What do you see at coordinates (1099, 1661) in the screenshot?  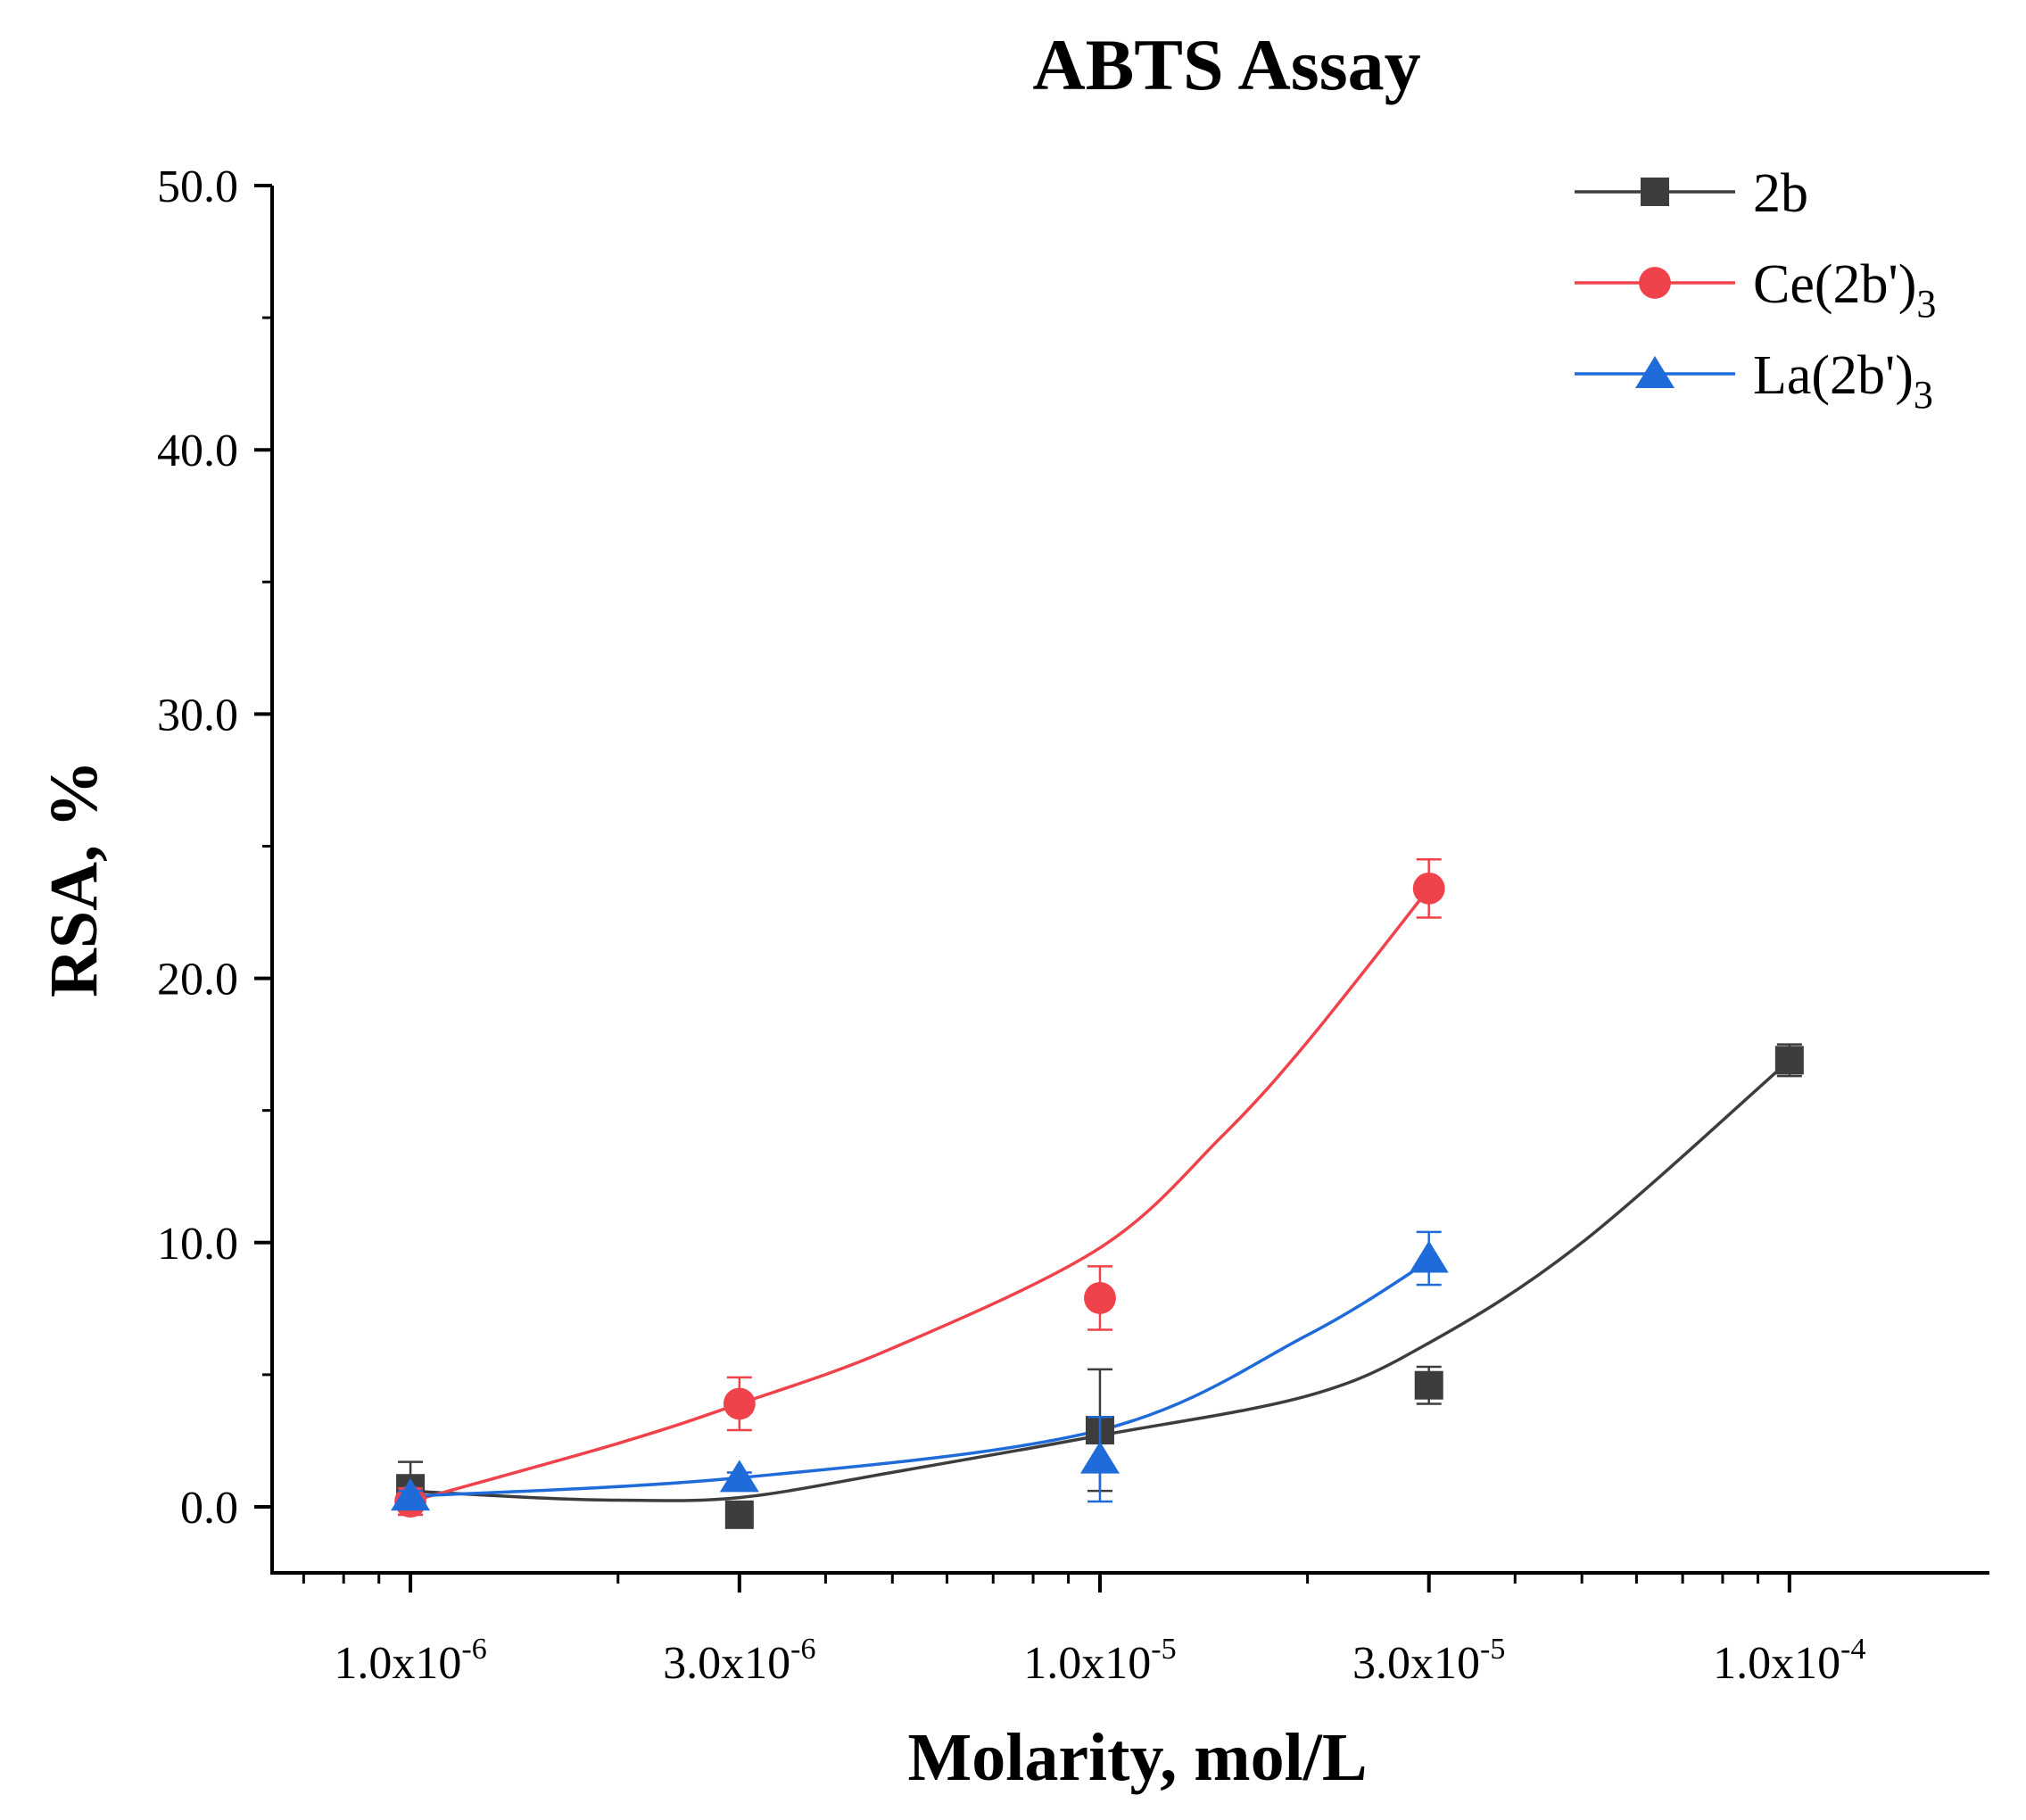 I see `x-tick-label: 1.0x10⁻⁵` at bounding box center [1099, 1661].